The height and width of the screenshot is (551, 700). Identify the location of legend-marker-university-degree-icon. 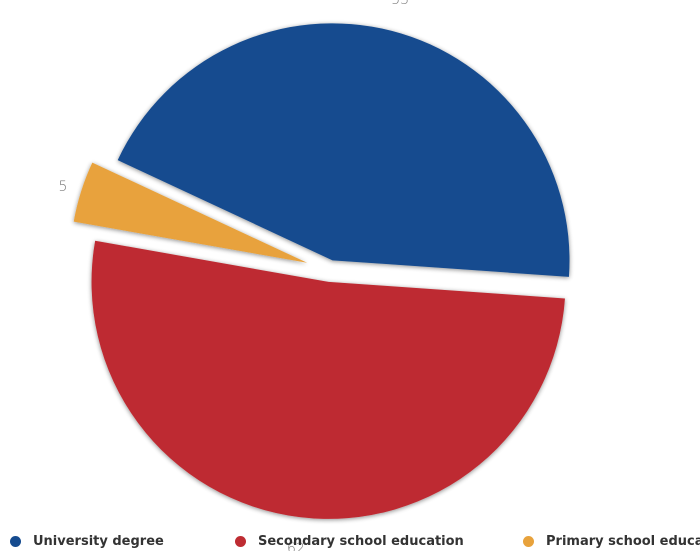
(15, 541).